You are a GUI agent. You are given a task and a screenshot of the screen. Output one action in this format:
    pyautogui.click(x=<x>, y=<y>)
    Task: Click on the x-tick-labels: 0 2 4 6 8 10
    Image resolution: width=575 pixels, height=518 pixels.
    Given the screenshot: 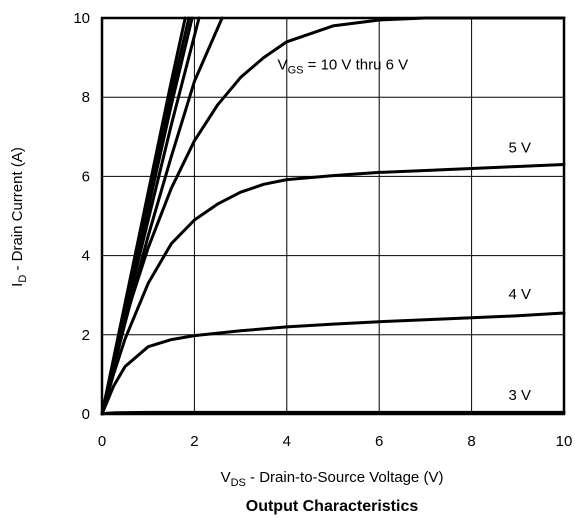 What is the action you would take?
    pyautogui.click(x=335, y=441)
    